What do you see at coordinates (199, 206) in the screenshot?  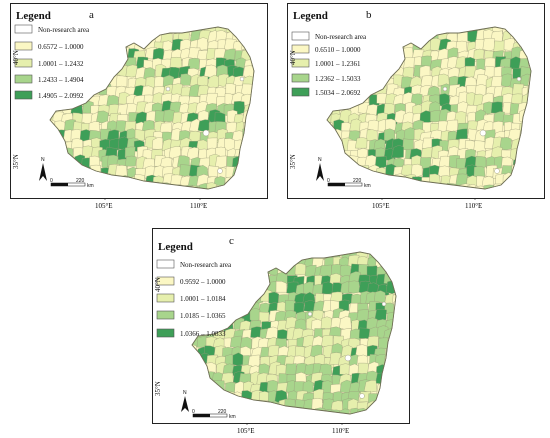 I see `lon-label-110: 110°E` at bounding box center [199, 206].